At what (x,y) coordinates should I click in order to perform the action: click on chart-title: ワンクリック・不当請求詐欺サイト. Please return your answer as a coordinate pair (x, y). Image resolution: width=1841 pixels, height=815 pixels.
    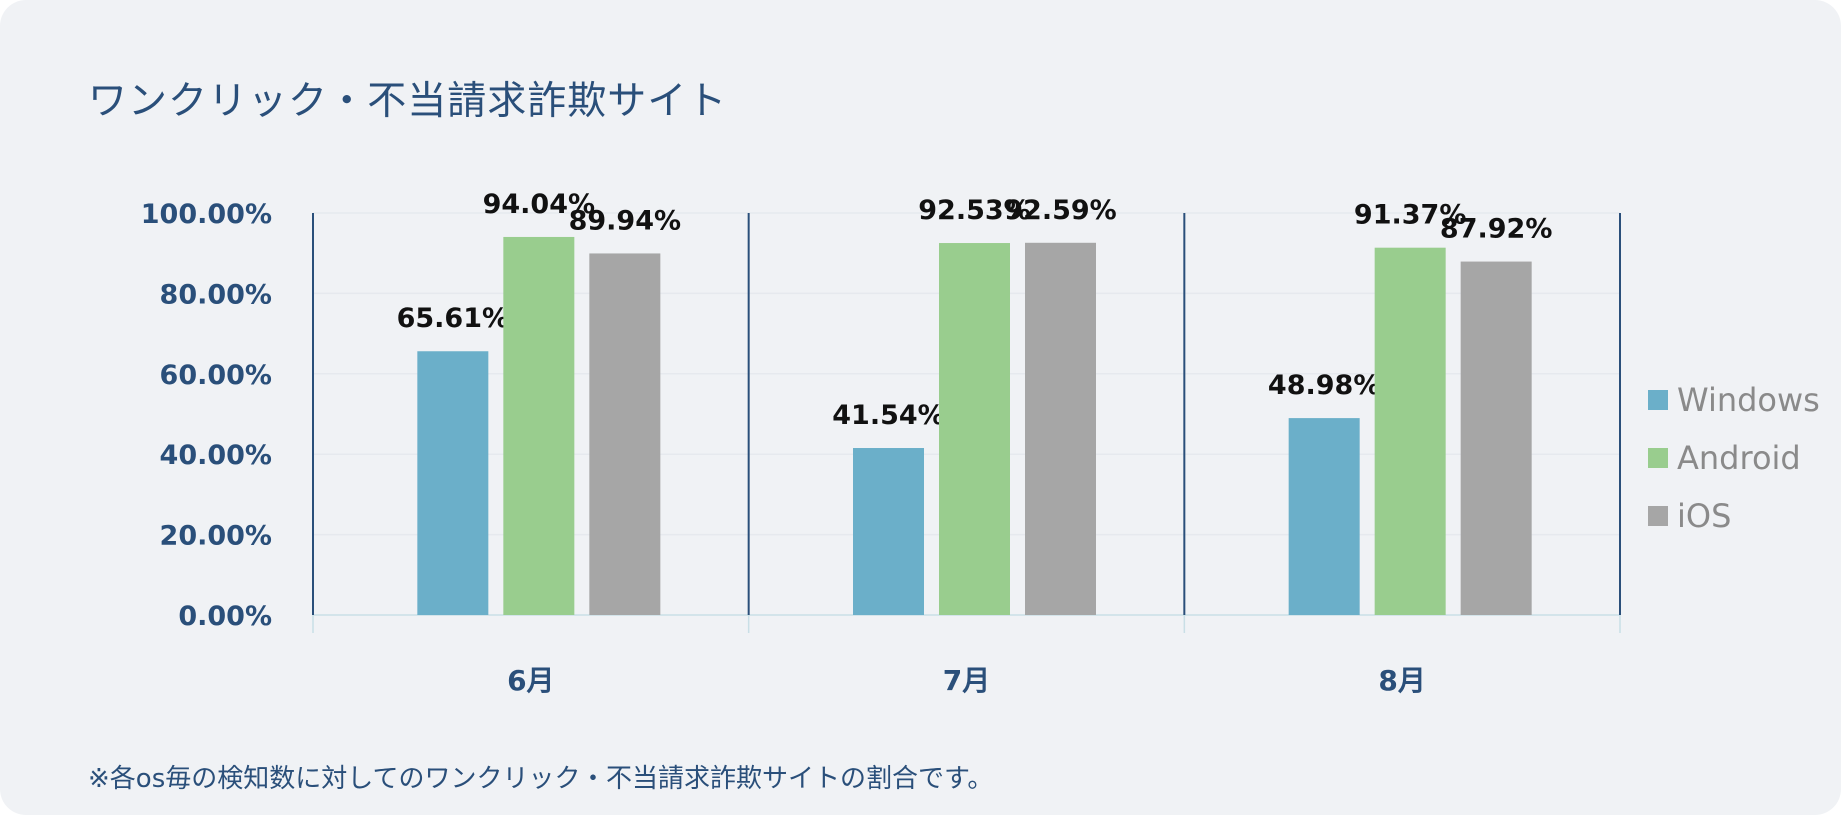
    Looking at the image, I should click on (408, 101).